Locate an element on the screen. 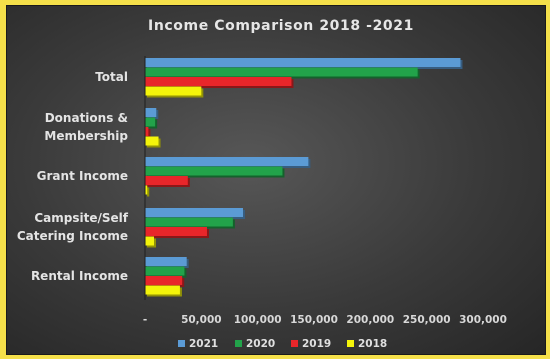 This screenshot has height=359, width=550. category-label: Grant Income is located at coordinates (82, 176).